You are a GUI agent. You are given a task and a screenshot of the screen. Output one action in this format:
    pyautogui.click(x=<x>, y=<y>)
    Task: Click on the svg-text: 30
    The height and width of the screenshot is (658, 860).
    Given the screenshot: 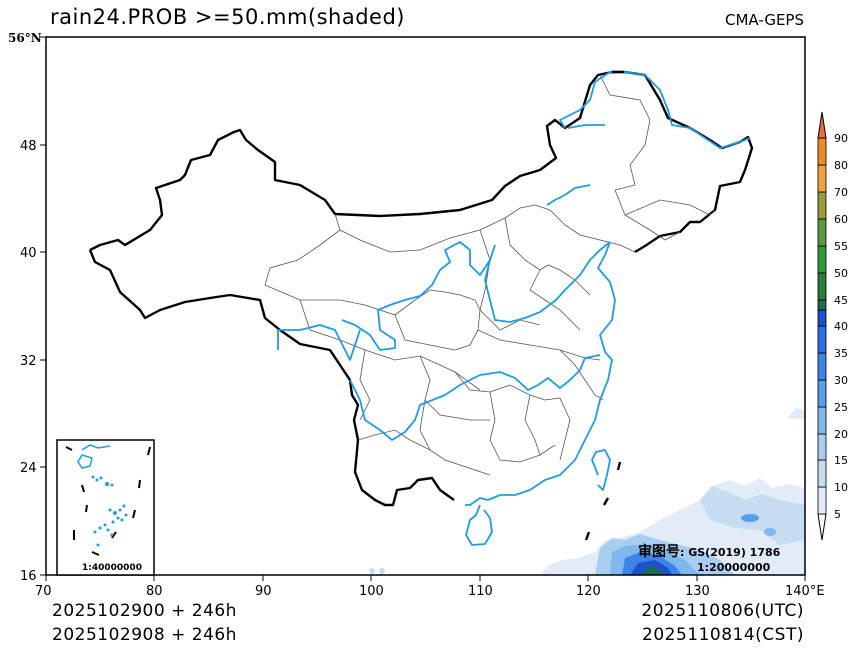 What is the action you would take?
    pyautogui.click(x=841, y=380)
    